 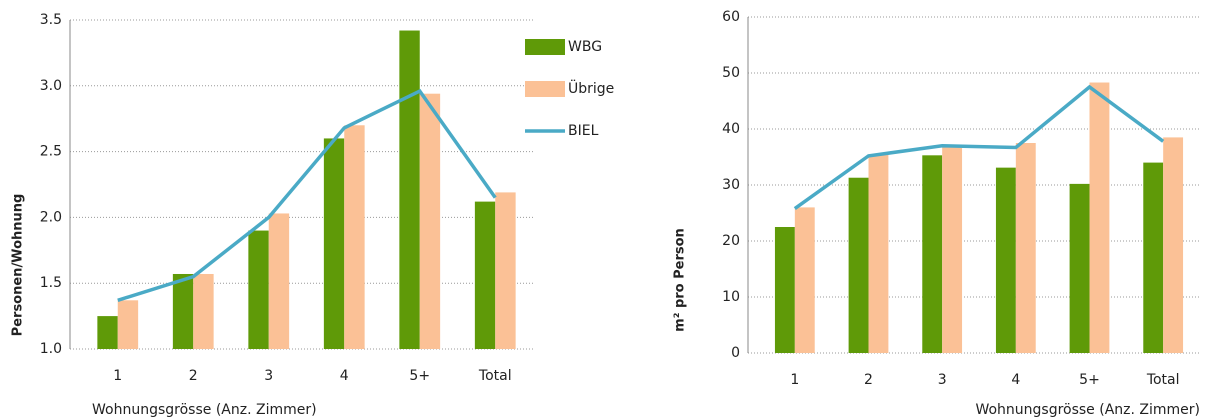 I want to click on y-tick-label: 2.0, so click(x=51, y=217).